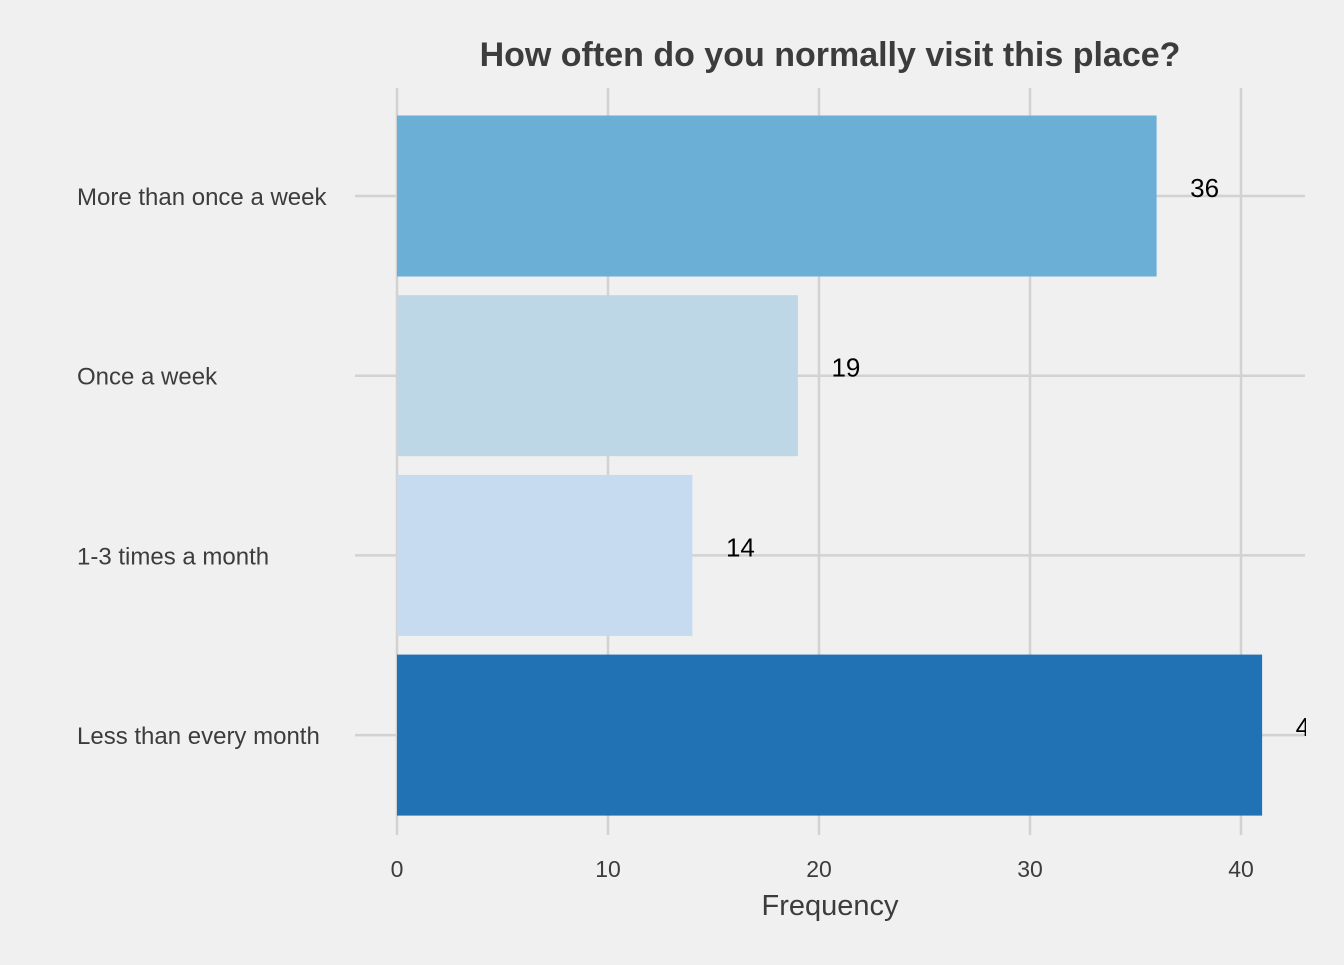  I want to click on x-tick-label: 20, so click(819, 869).